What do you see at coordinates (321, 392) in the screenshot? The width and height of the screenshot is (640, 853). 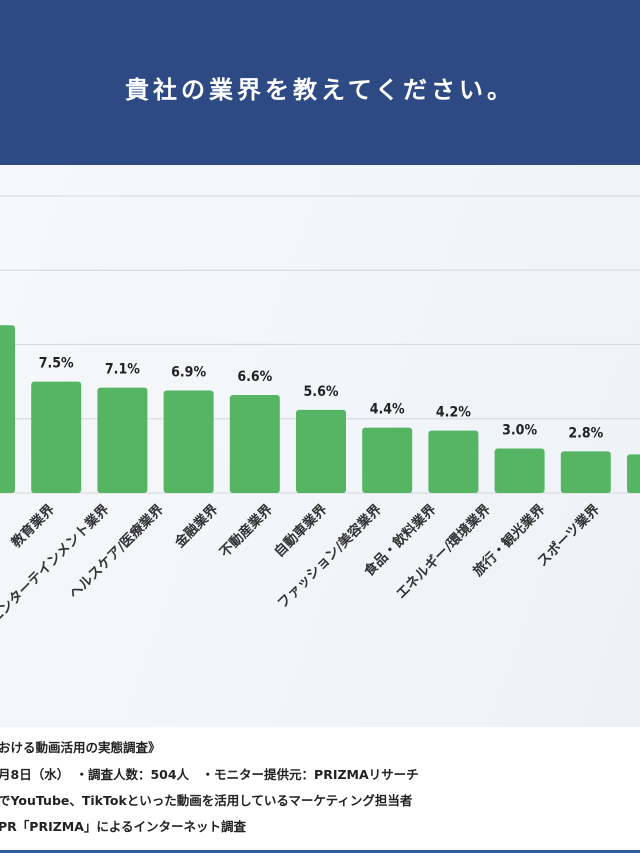 I see `data-label: 5.6%` at bounding box center [321, 392].